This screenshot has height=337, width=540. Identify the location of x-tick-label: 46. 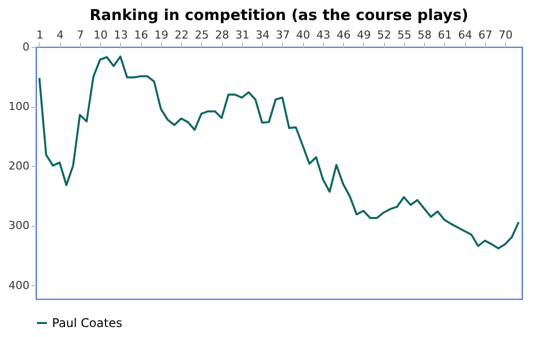
(343, 35).